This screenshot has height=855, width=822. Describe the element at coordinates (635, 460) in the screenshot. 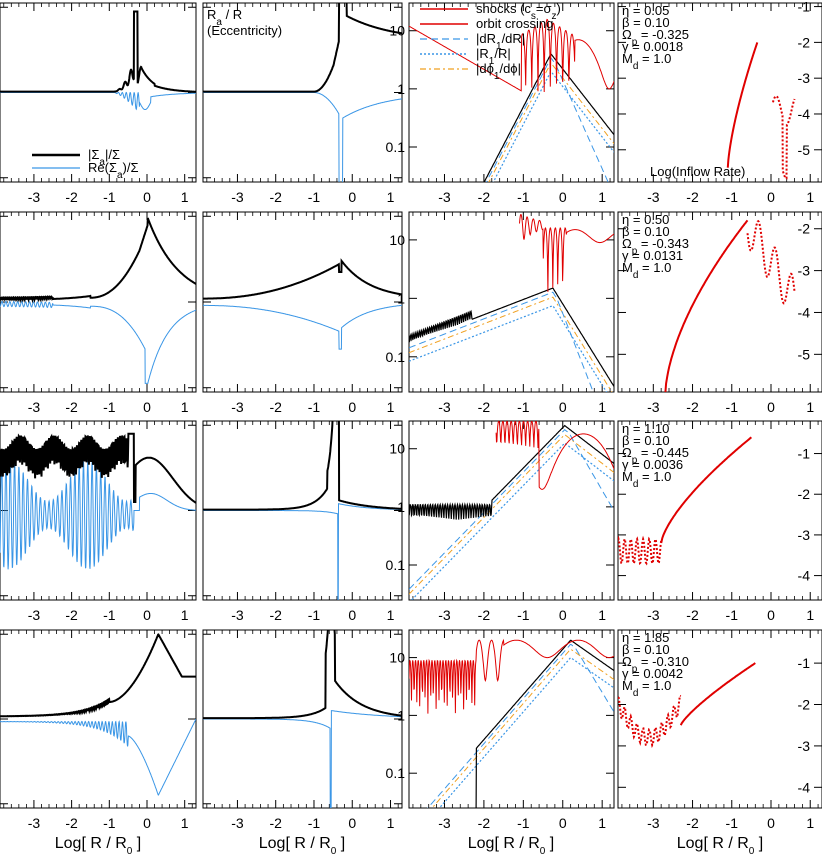

I see `subscript-text: p` at that location.